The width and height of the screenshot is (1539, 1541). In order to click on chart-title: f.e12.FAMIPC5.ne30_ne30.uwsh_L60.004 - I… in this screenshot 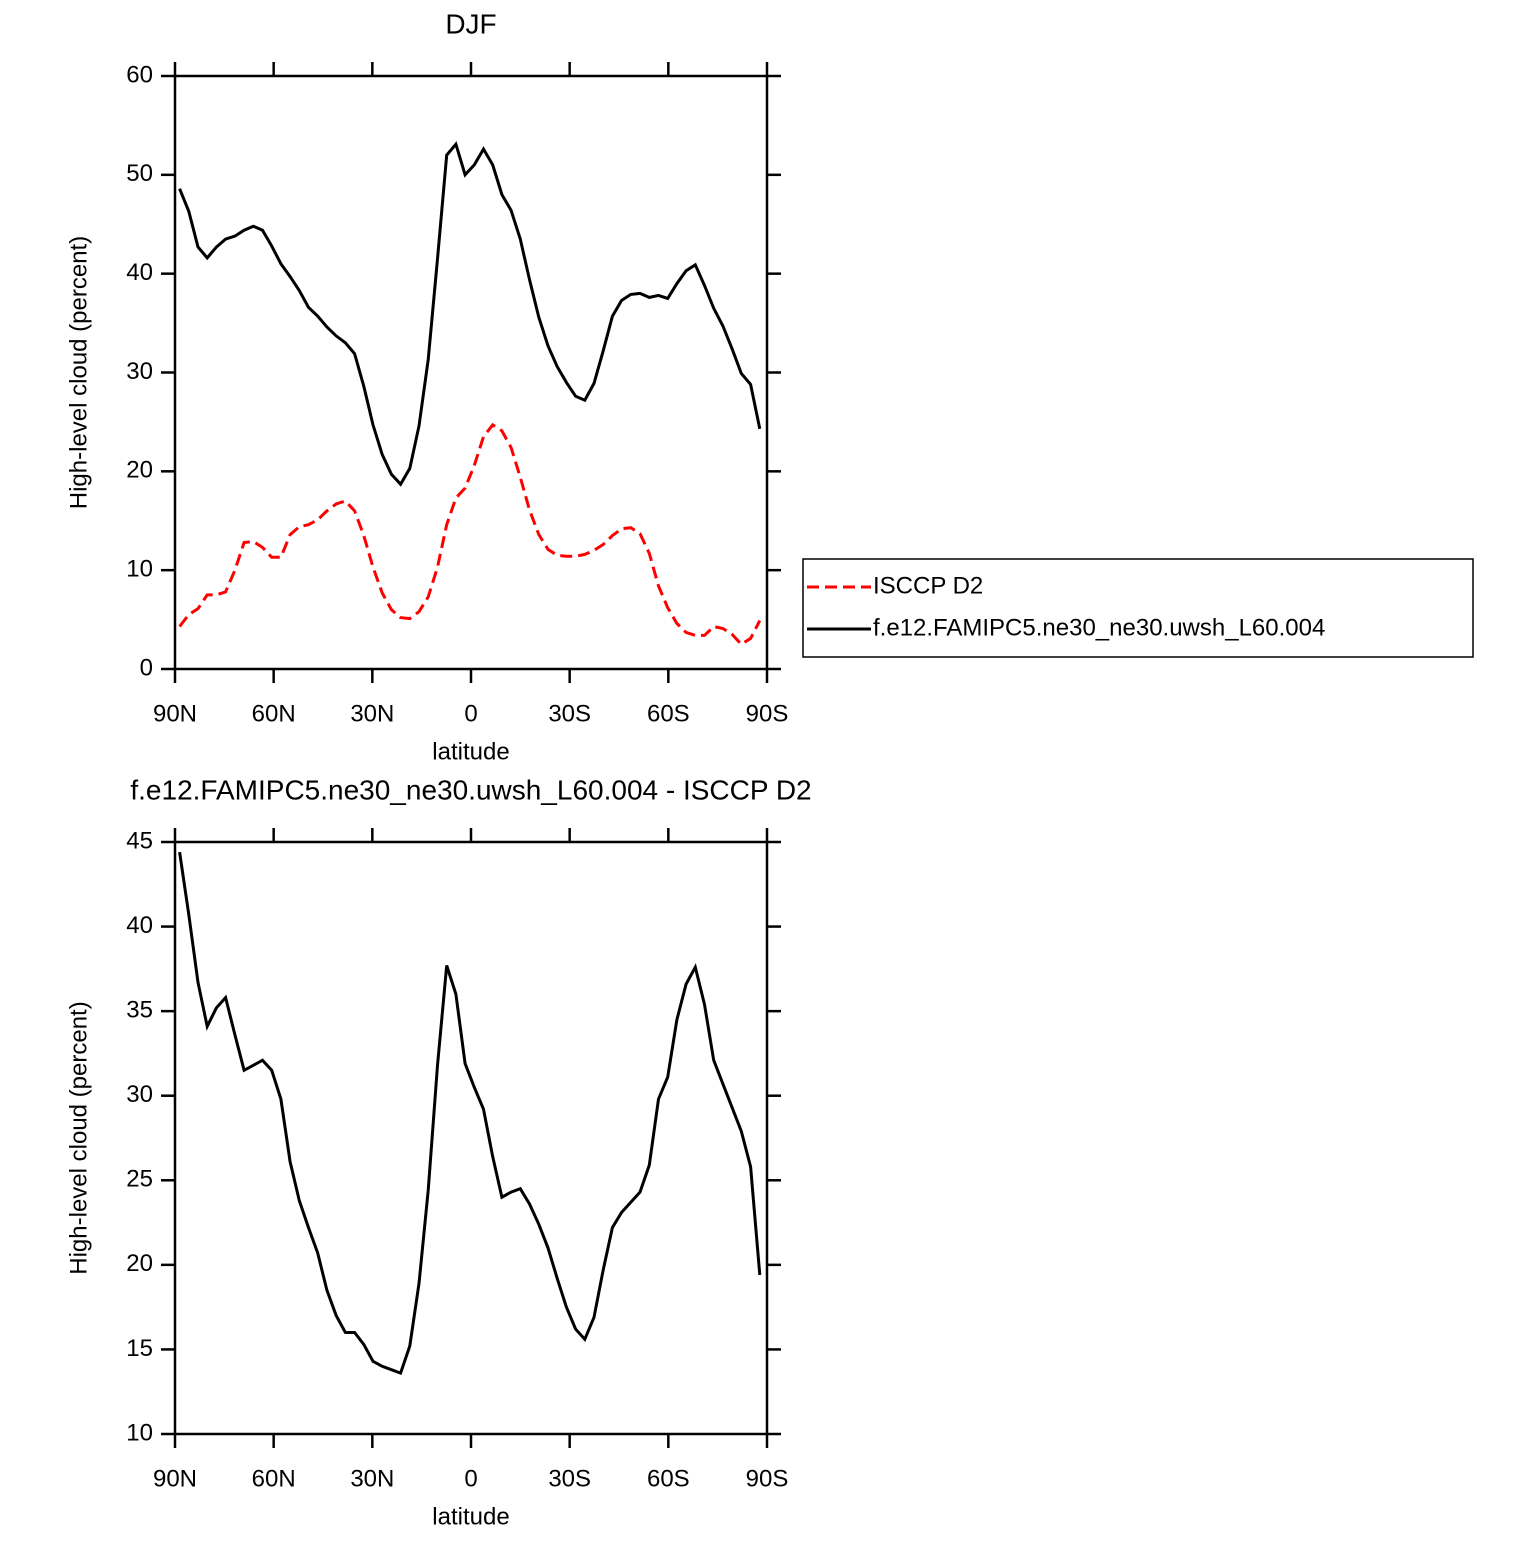, I will do `click(470, 789)`.